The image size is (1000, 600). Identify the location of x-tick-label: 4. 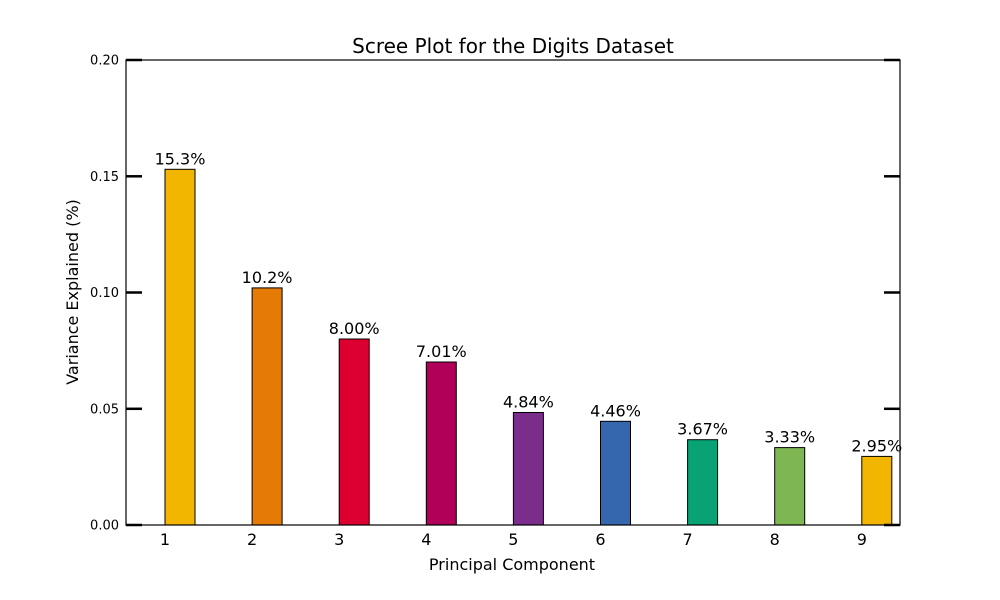
(426, 539).